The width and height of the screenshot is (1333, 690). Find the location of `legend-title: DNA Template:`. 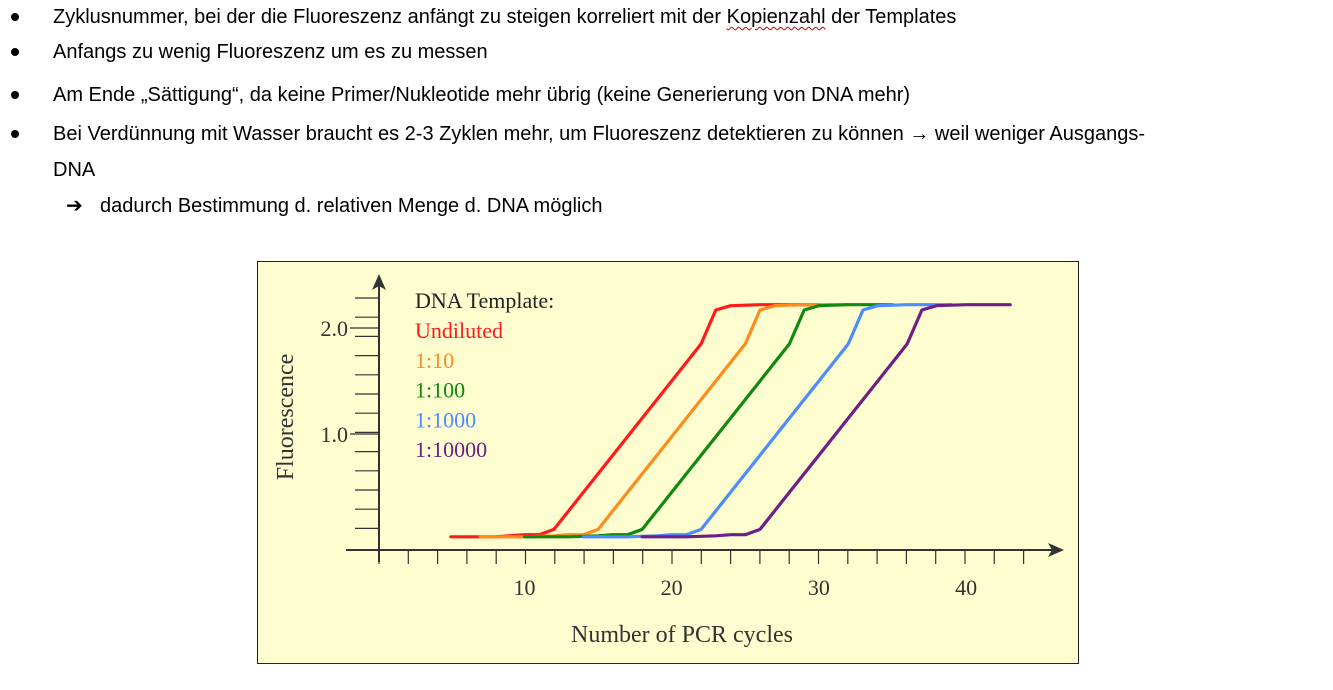

legend-title: DNA Template: is located at coordinates (484, 300).